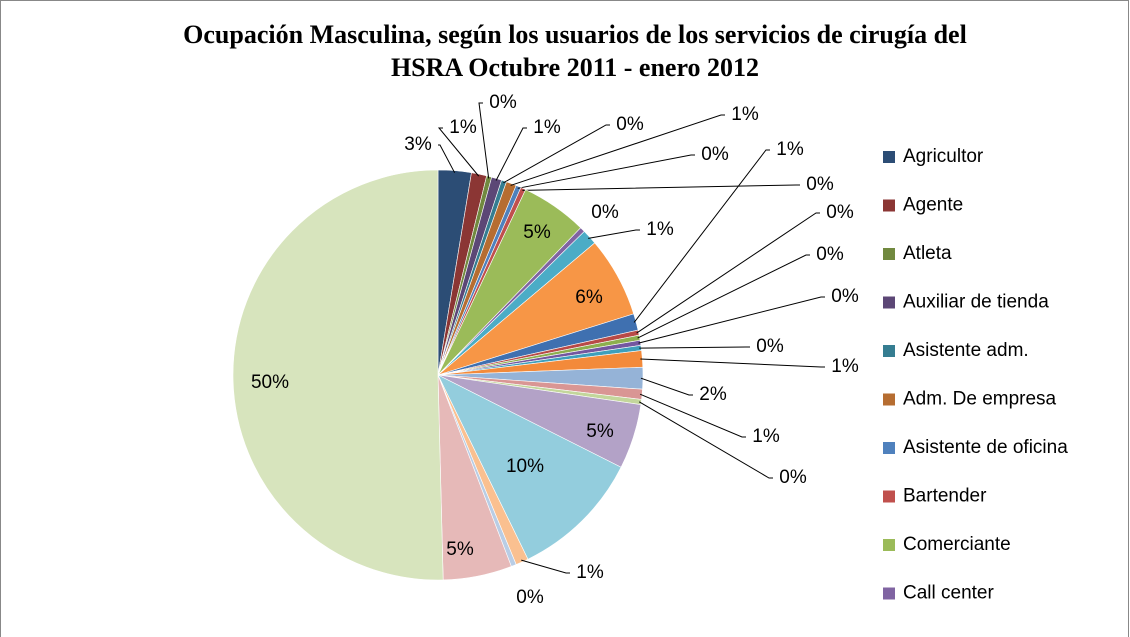 Image resolution: width=1130 pixels, height=637 pixels. I want to click on legend-label: Agricultor, so click(943, 156).